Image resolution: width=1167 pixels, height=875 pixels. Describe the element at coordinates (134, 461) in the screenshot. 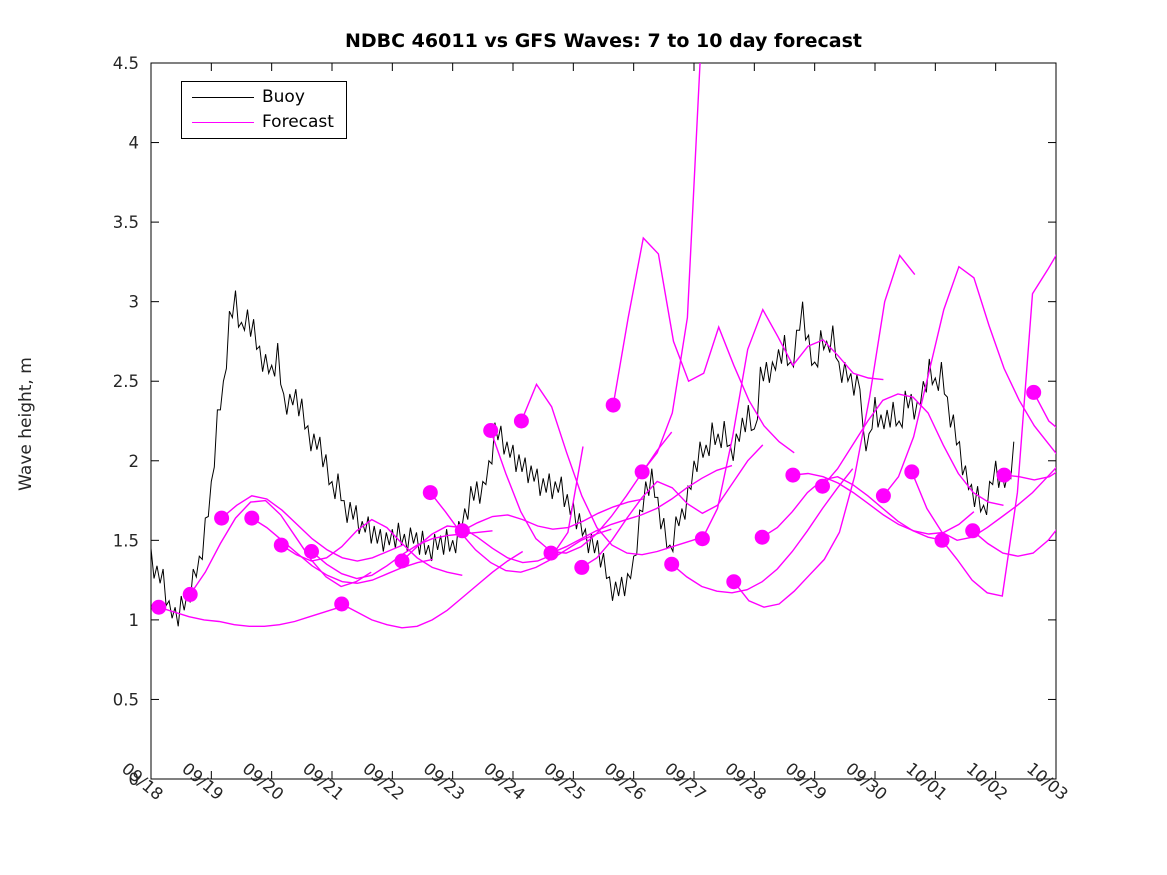

I see `y-tick-label: 2` at that location.